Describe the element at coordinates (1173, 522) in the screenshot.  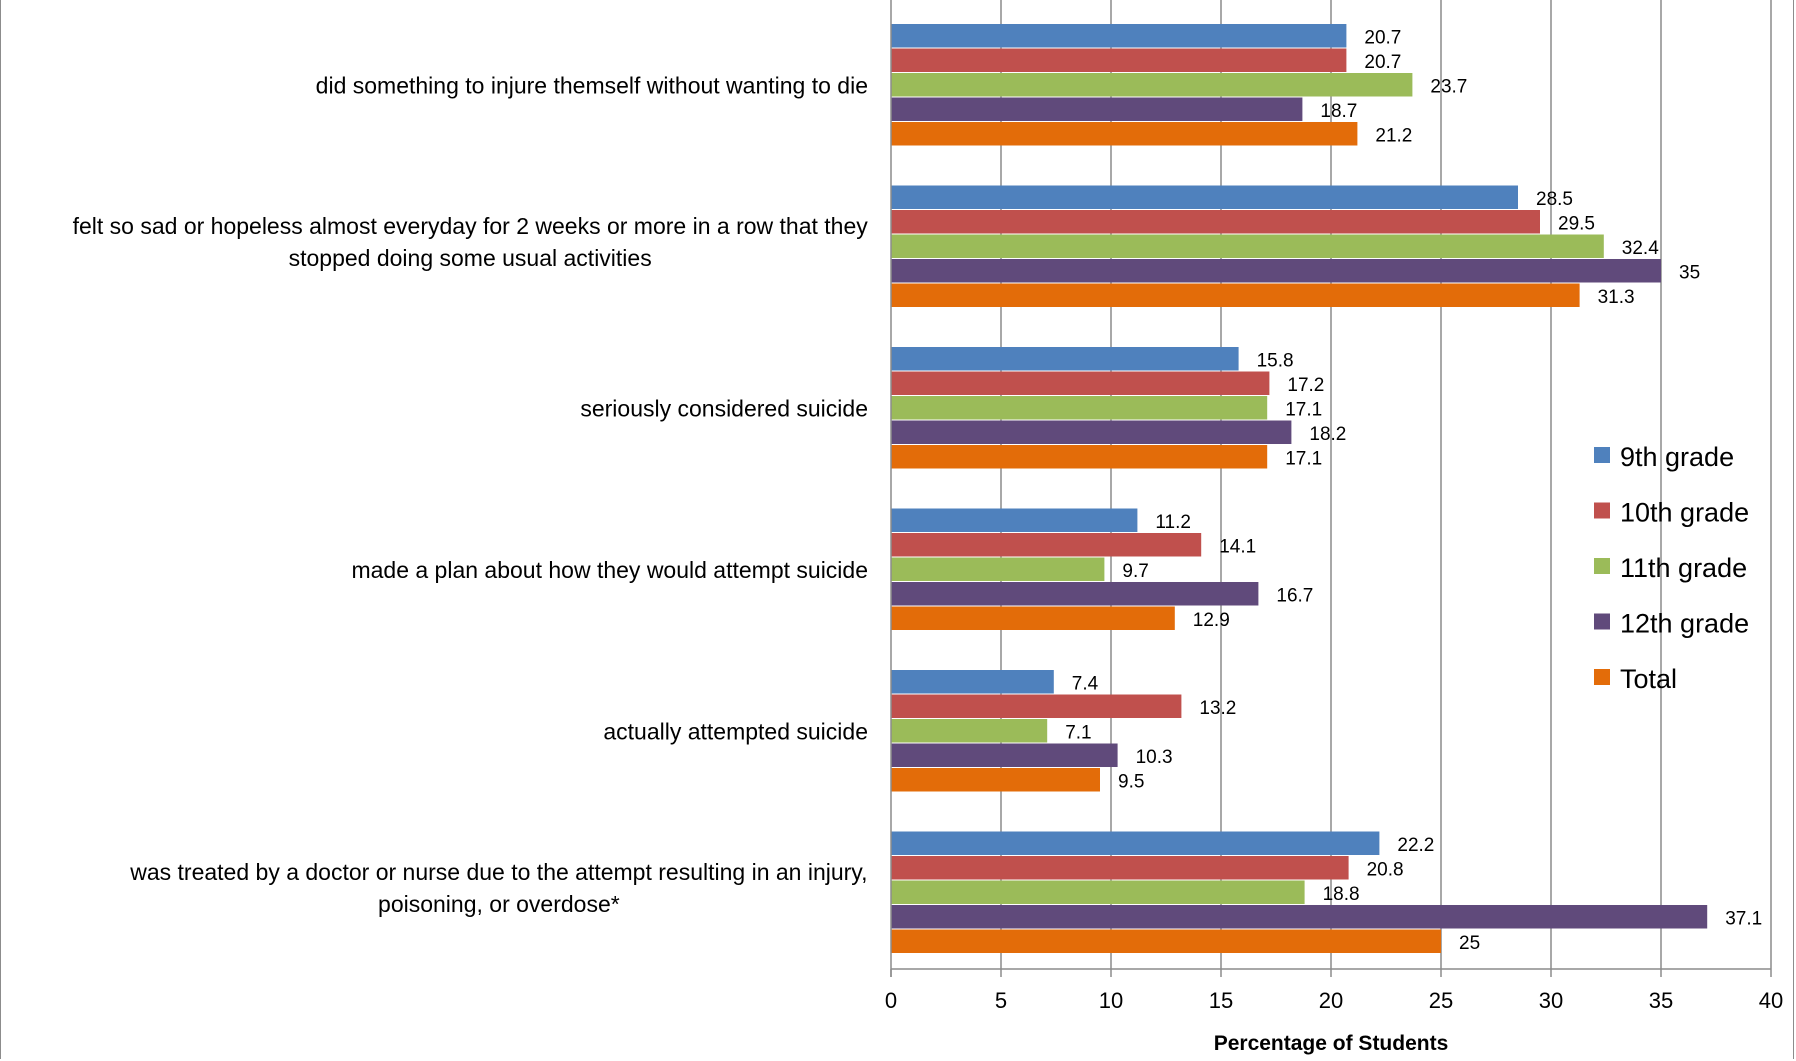
I see `data-label: 11.2` at that location.